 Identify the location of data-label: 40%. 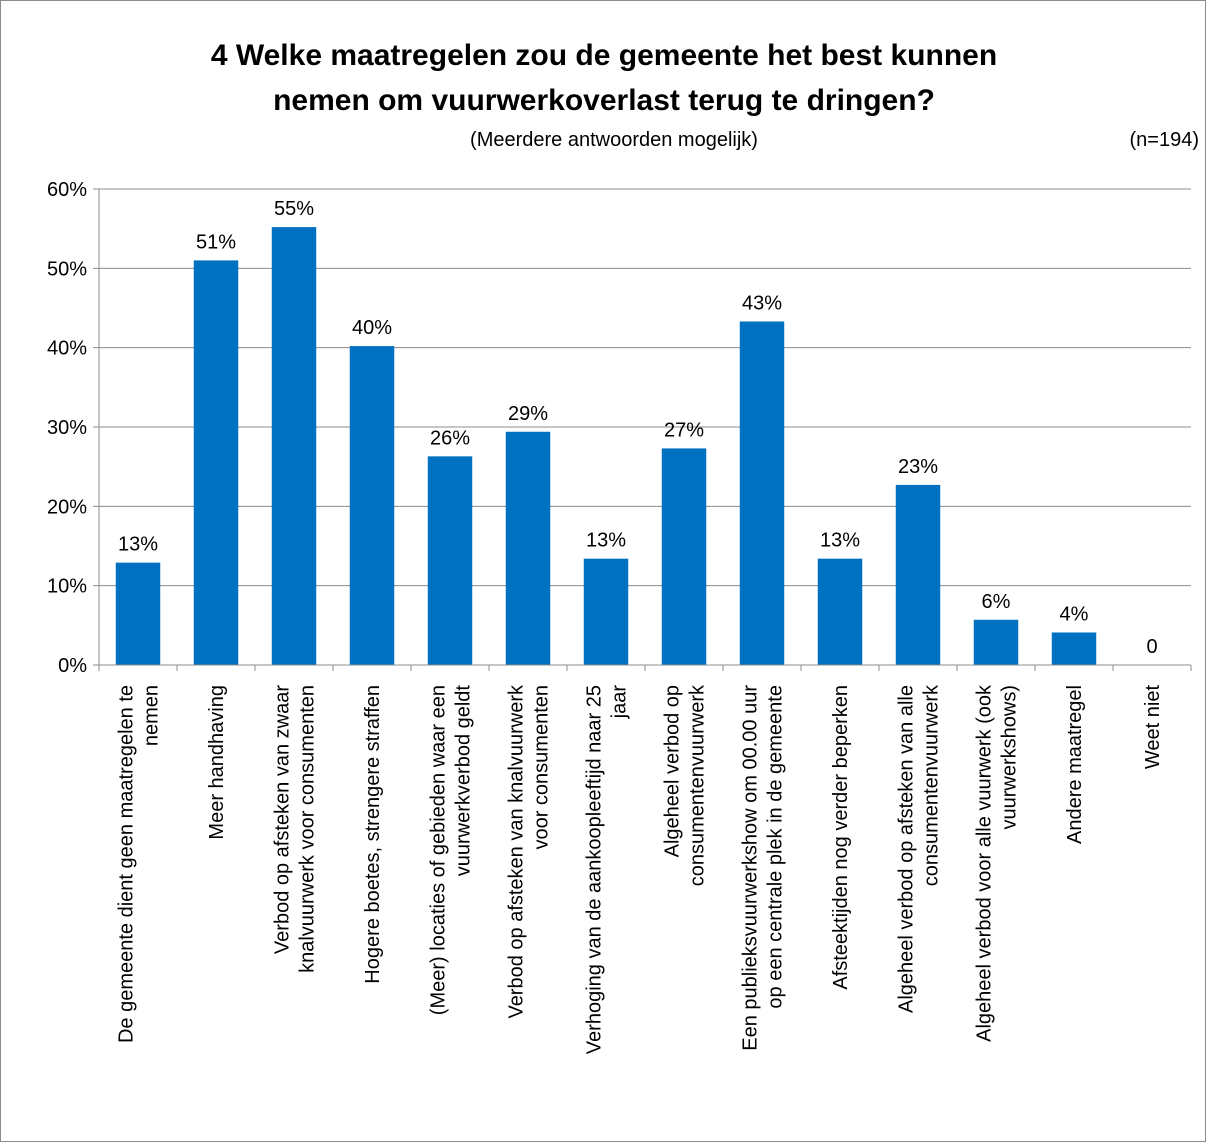
(372, 328).